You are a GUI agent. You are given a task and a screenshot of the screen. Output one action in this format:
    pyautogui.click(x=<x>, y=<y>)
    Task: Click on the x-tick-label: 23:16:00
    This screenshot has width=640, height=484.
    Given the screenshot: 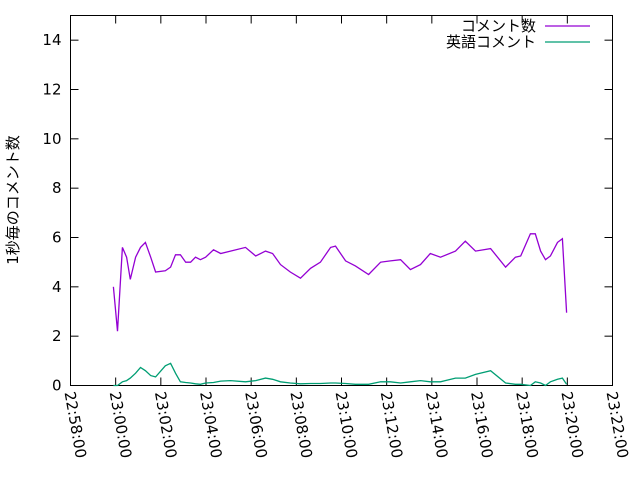 What is the action you would take?
    pyautogui.click(x=481, y=424)
    